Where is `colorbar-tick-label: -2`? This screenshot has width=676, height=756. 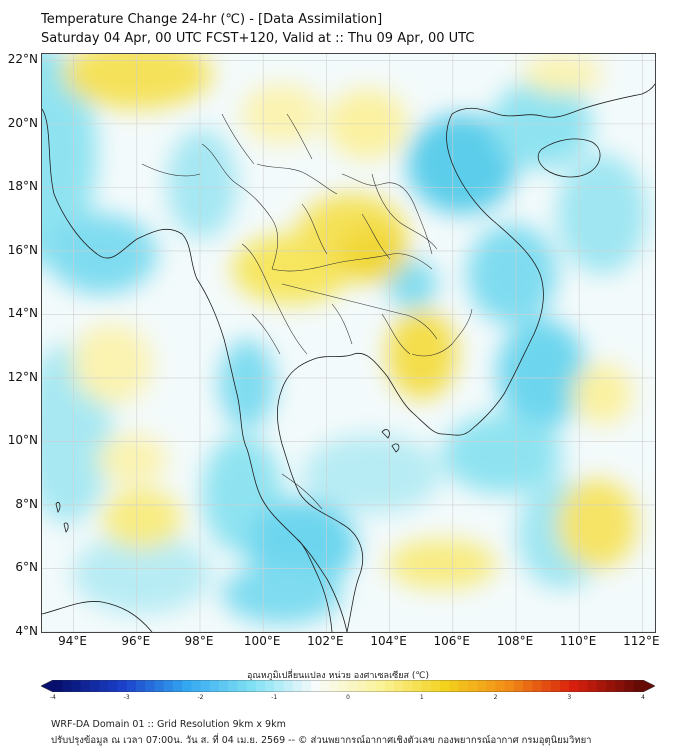
colorbar-tick-label: -2 is located at coordinates (200, 697).